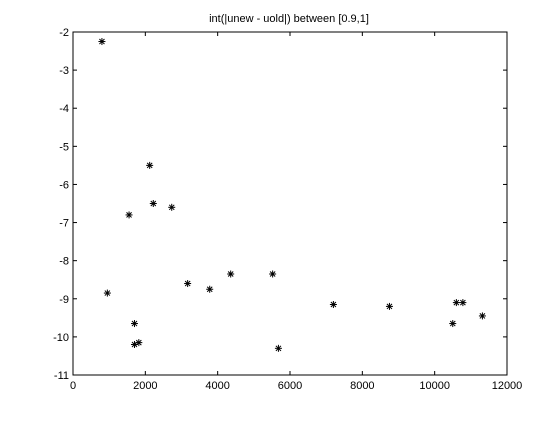 The image size is (560, 425). I want to click on x-tick-label: 4000, so click(217, 386).